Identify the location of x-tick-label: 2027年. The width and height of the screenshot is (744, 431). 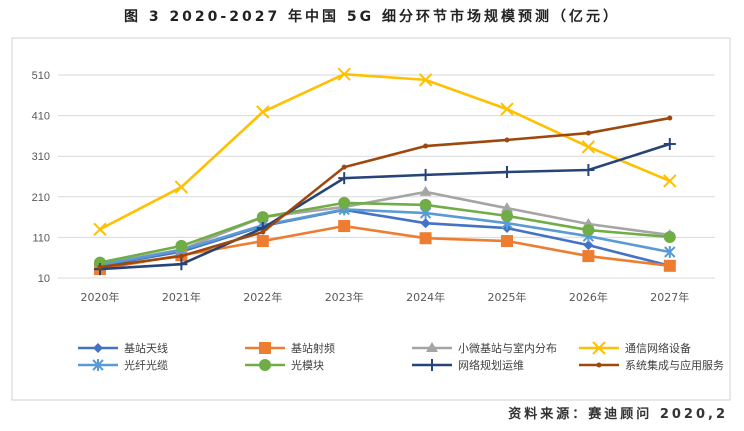
(669, 297).